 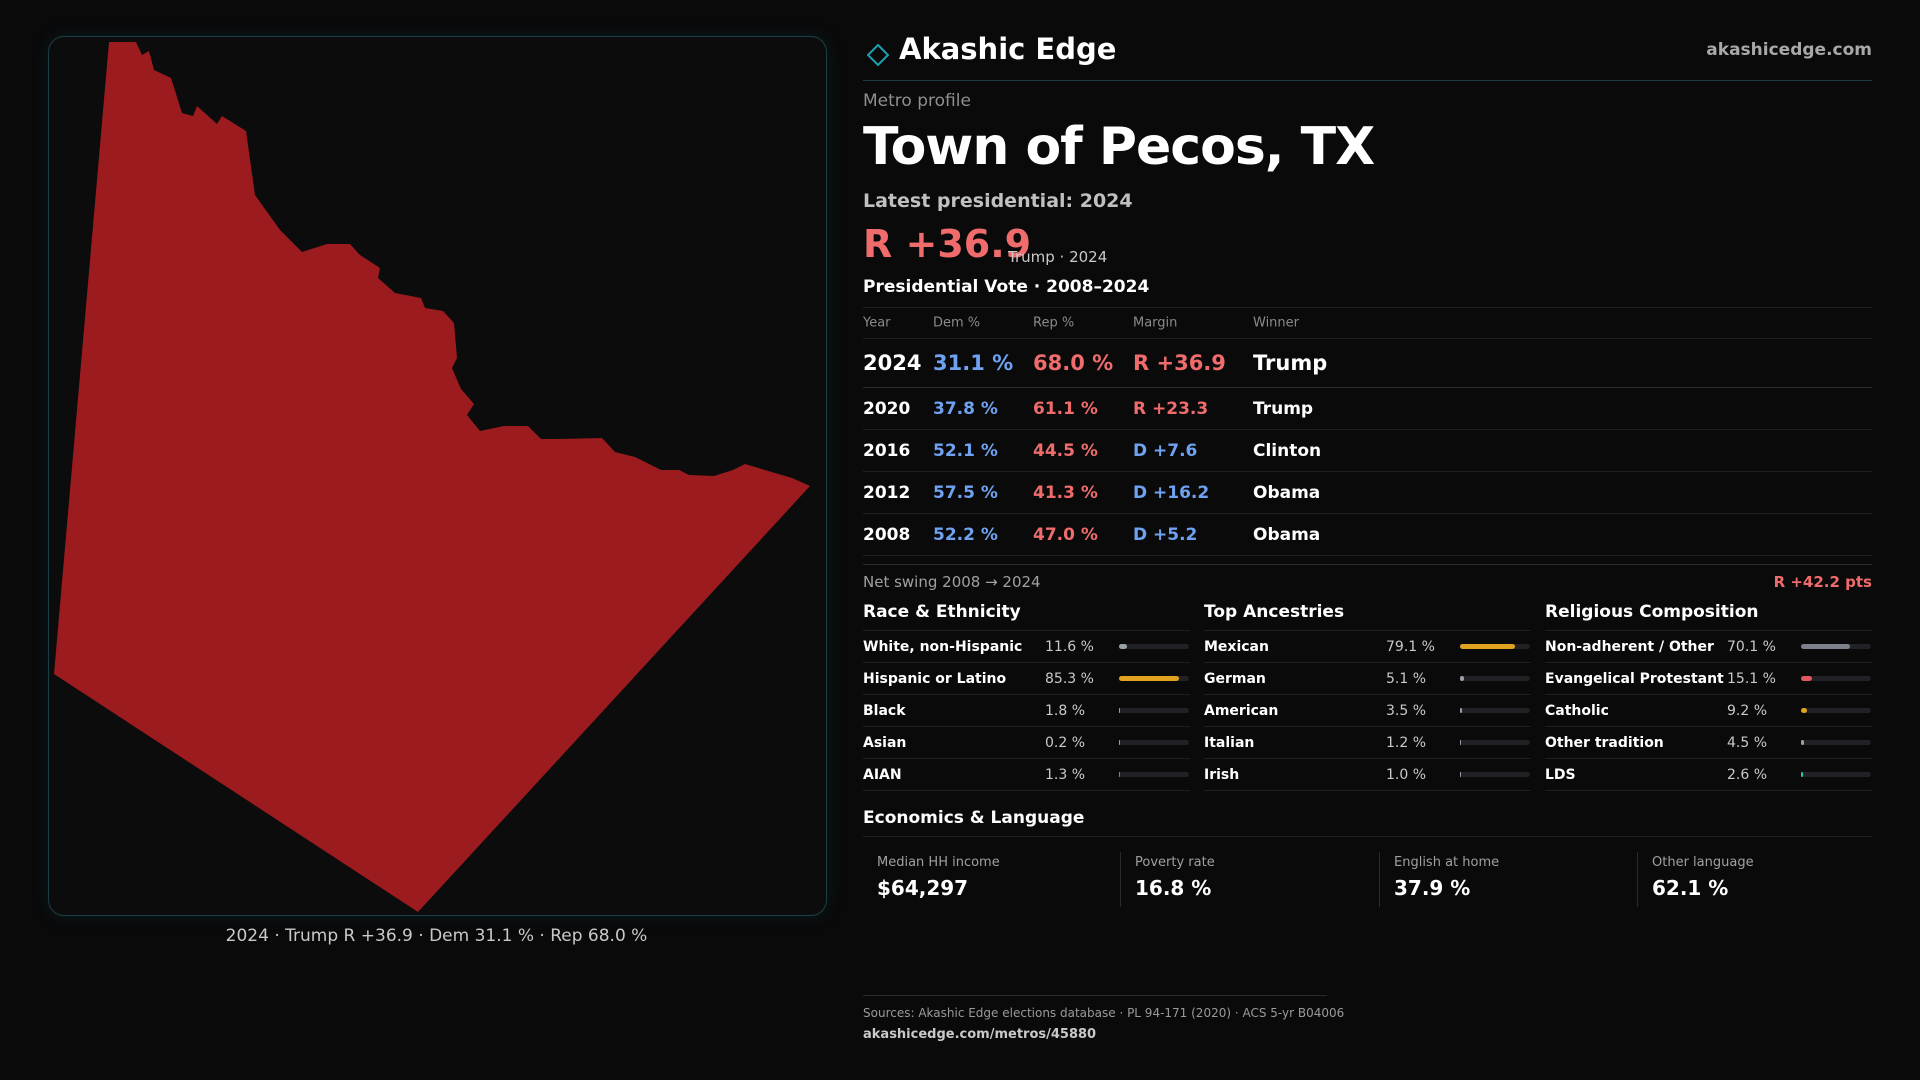 What do you see at coordinates (1367, 743) in the screenshot?
I see `list-item: Italian 1.2 %` at bounding box center [1367, 743].